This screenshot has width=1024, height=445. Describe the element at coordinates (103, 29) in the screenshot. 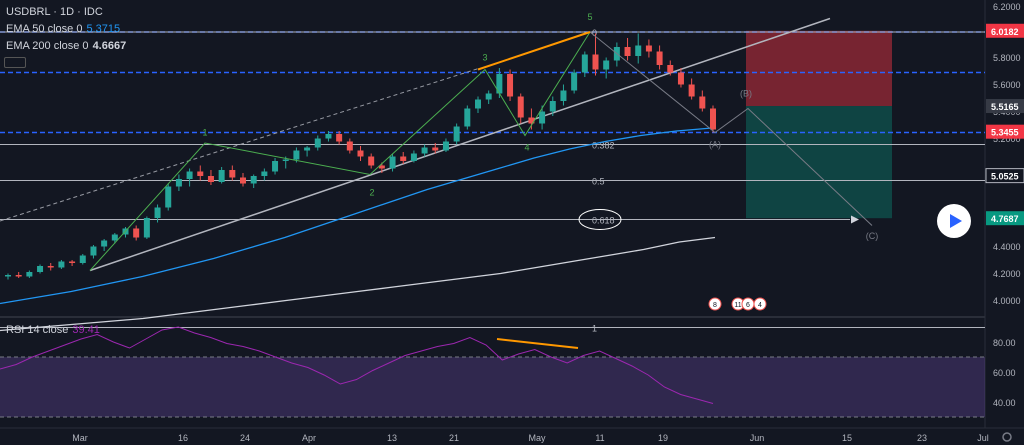

I see `ema50-value: 5.3715` at that location.